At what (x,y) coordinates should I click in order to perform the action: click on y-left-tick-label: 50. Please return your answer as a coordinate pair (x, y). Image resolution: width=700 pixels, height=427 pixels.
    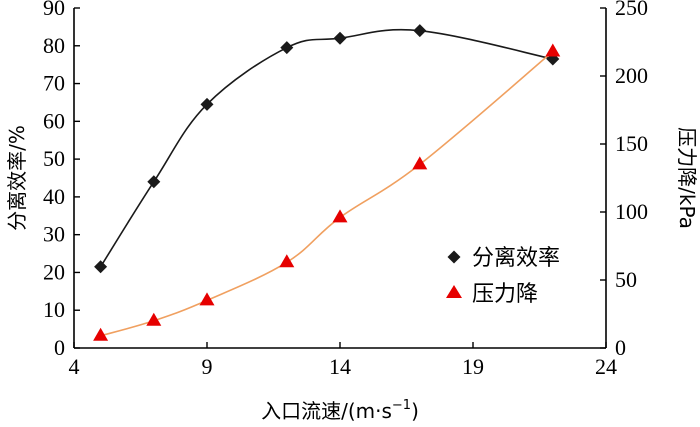
    Looking at the image, I should click on (54, 158).